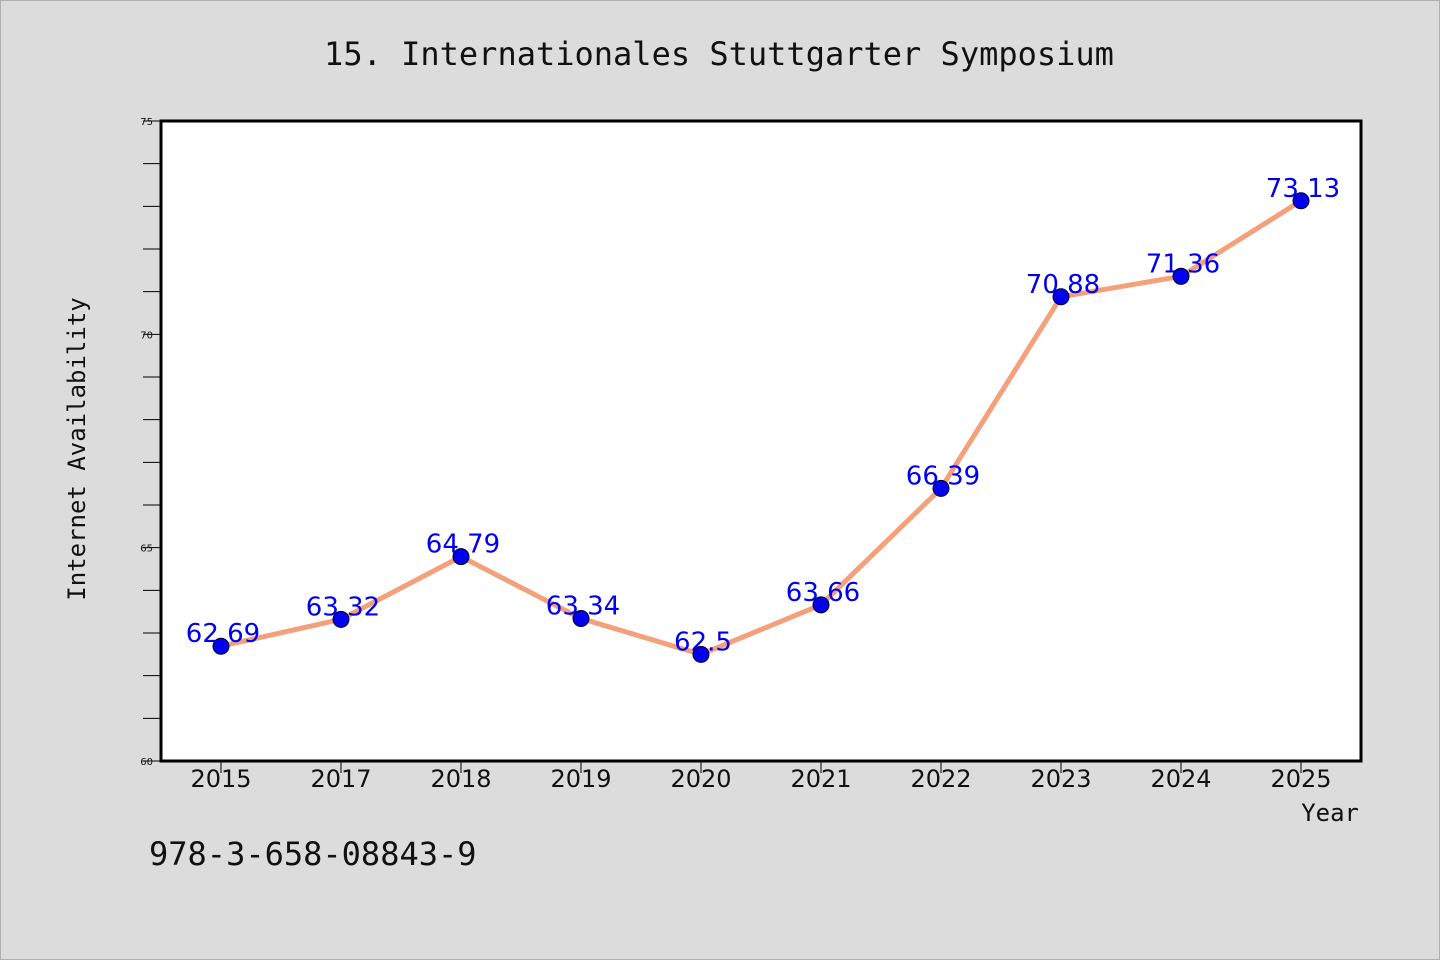 This screenshot has width=1440, height=960. I want to click on isbn-footer: 978-3-658-08843-9, so click(313, 854).